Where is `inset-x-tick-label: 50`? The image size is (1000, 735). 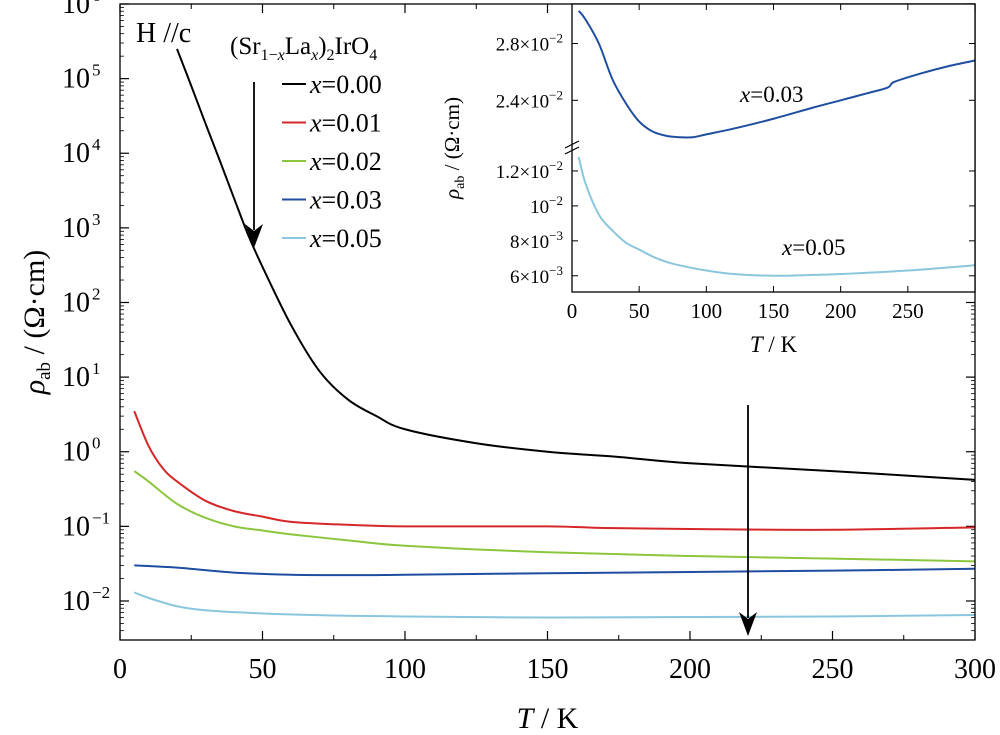
inset-x-tick-label: 50 is located at coordinates (639, 311).